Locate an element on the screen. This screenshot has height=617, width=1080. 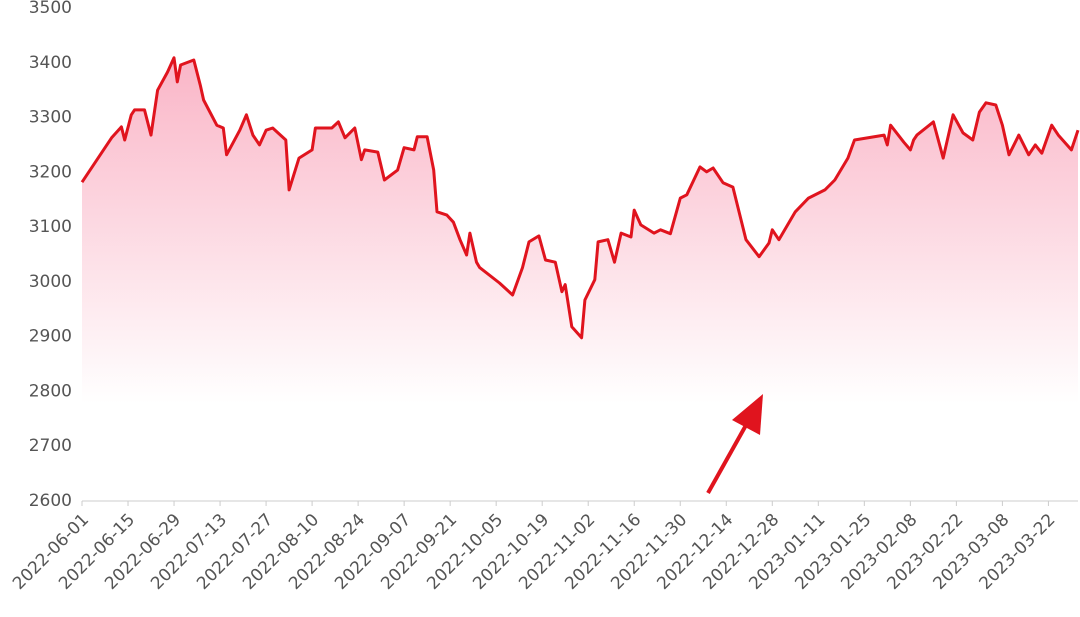
y-tick-label: 3100 is located at coordinates (50, 227).